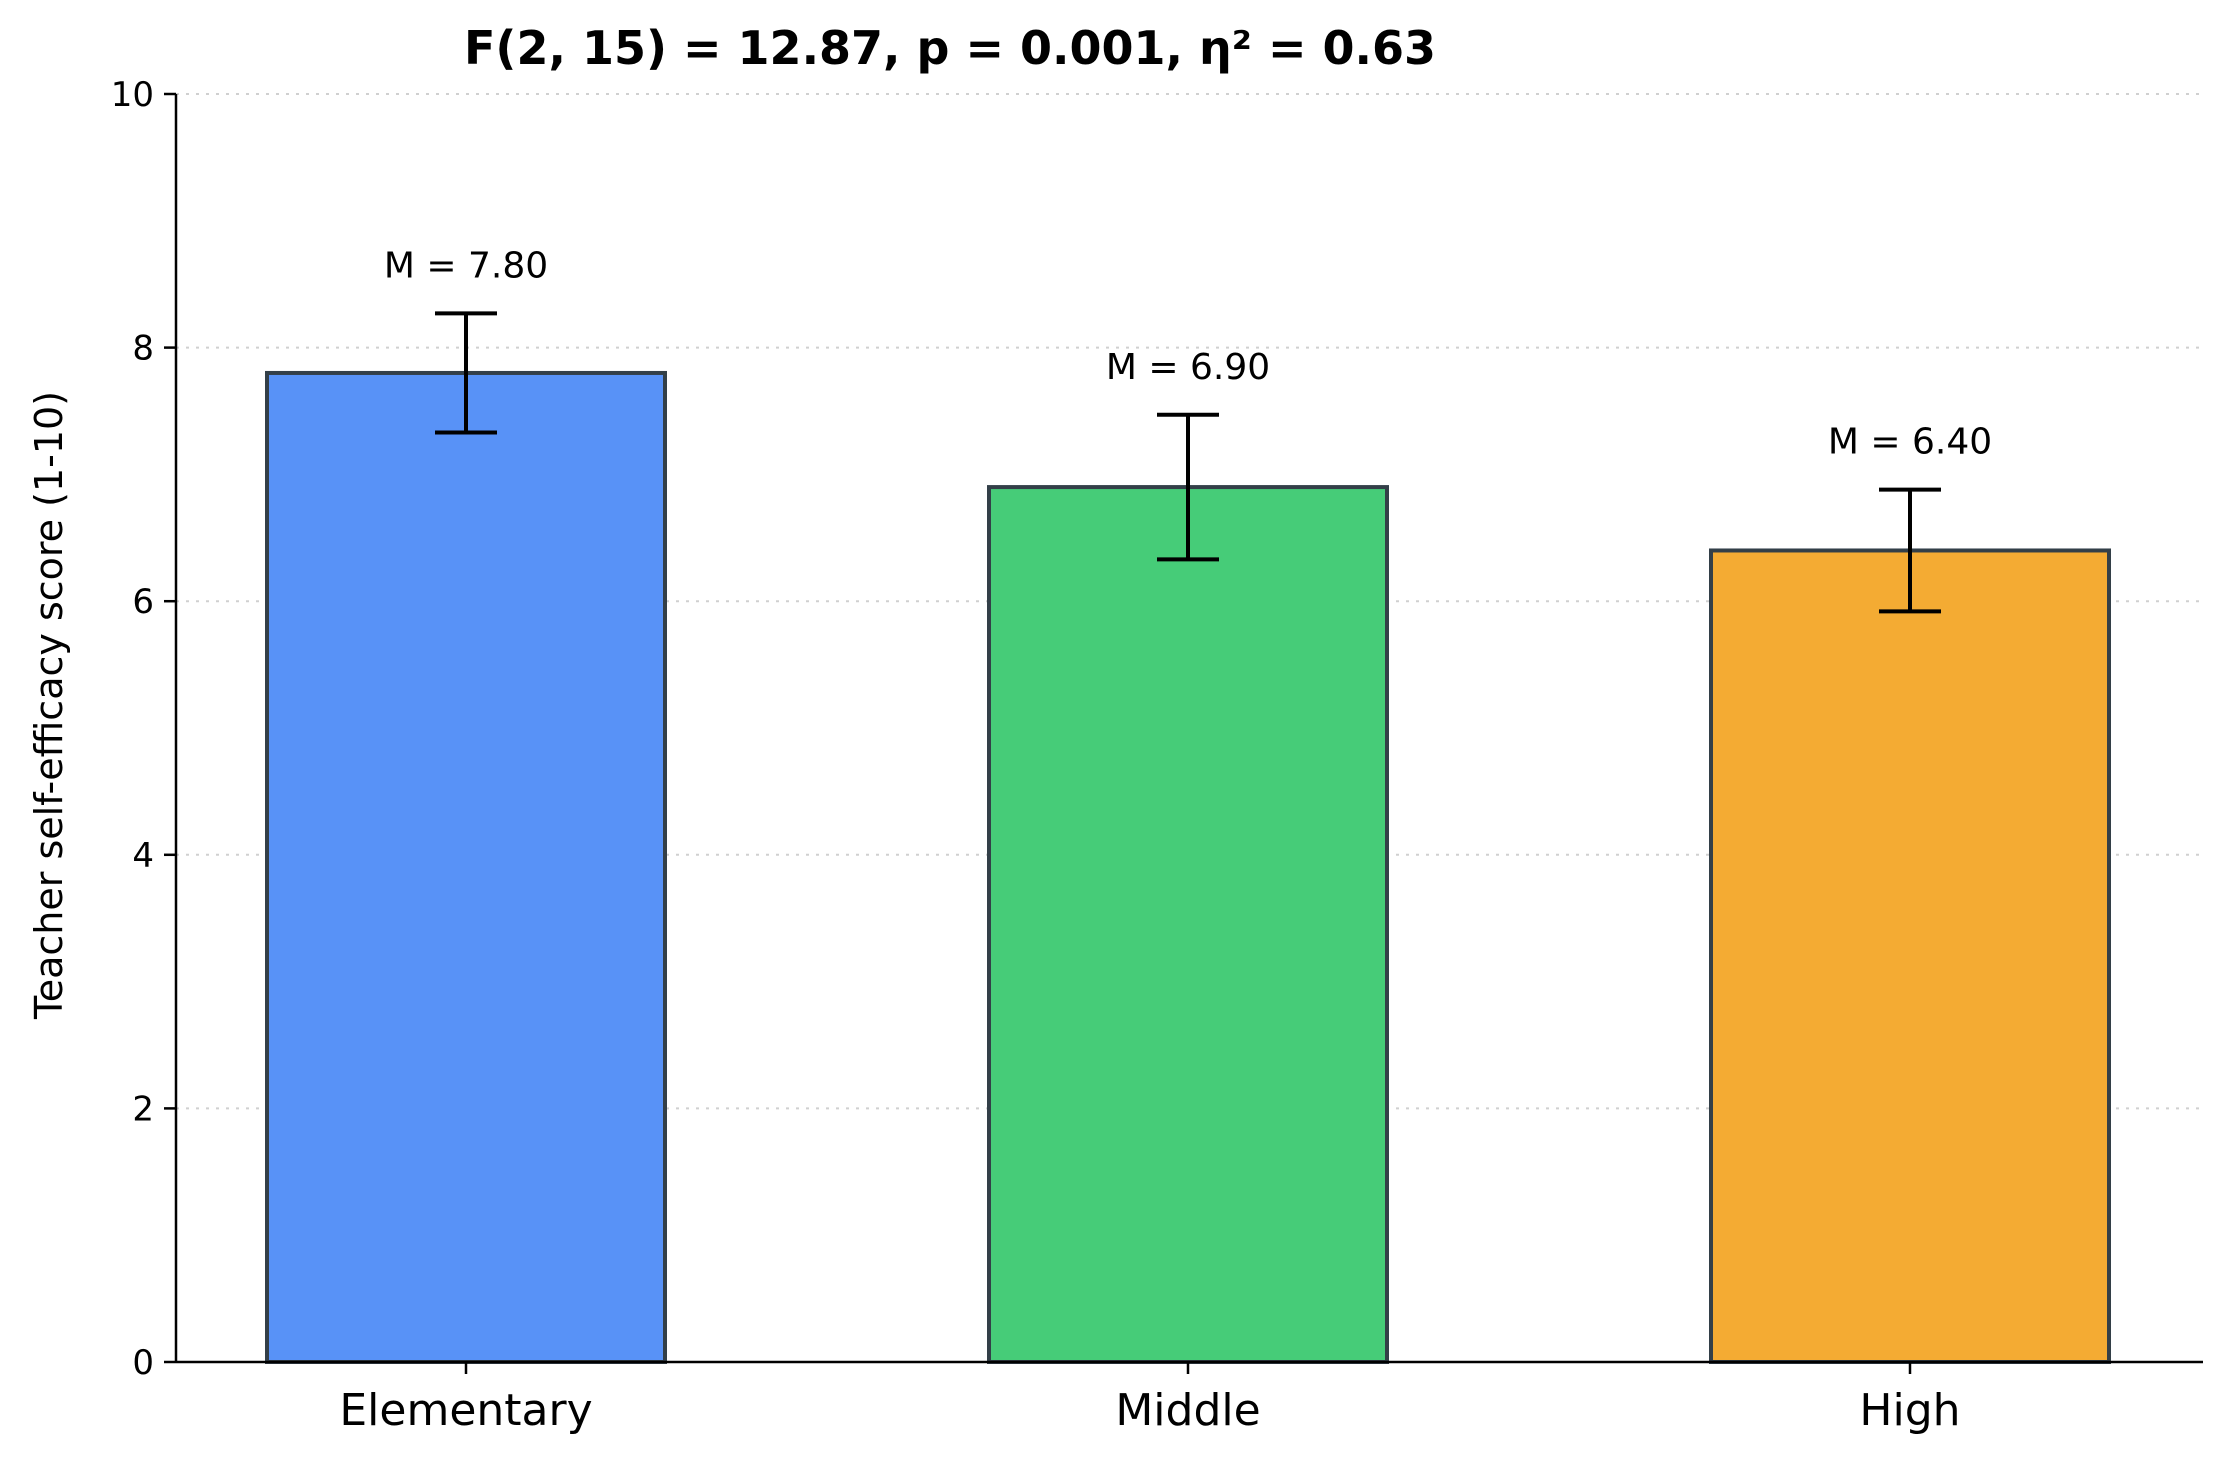 The width and height of the screenshot is (2220, 1459). I want to click on x-tick-label: Middle, so click(1187, 1410).